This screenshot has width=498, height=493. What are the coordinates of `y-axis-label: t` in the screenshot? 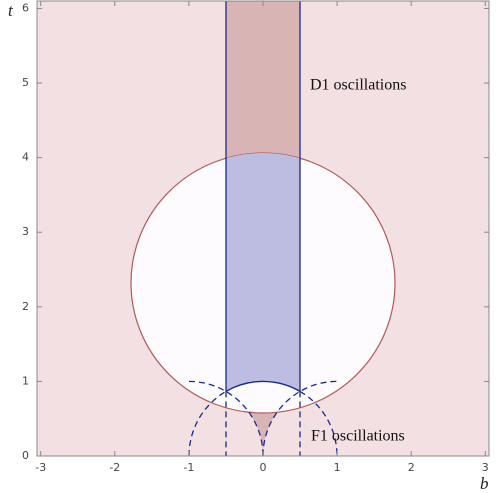 It's located at (11, 10).